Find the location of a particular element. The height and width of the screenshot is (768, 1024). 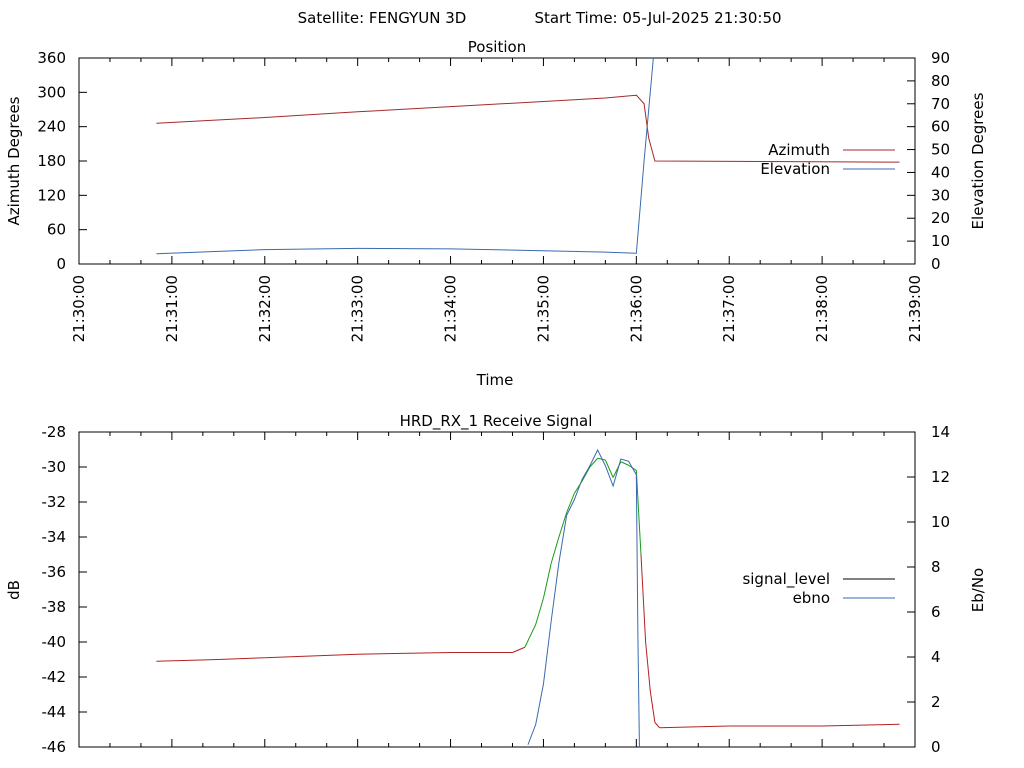

receive-y-tick-label: -46 is located at coordinates (54, 747).